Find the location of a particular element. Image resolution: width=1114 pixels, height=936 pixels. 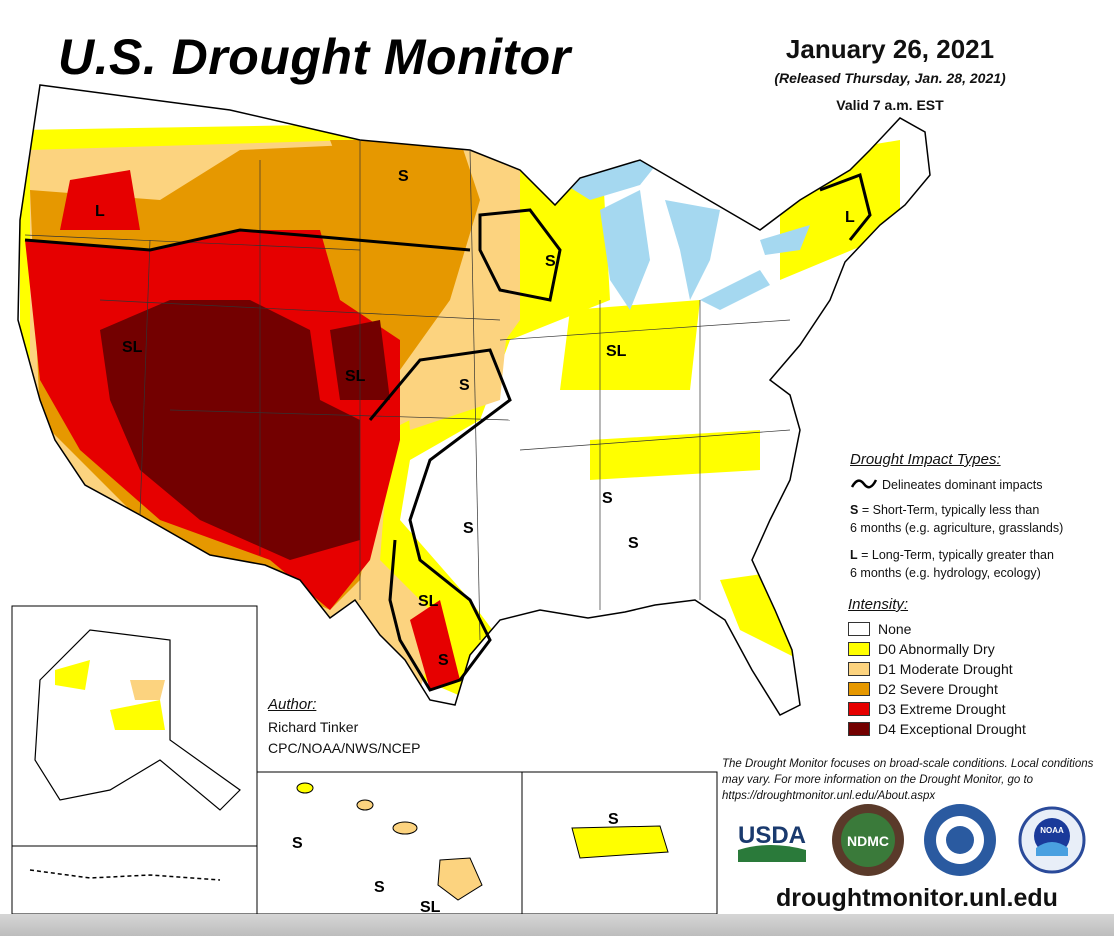

map-date: January 26, 2021 is located at coordinates (890, 49).